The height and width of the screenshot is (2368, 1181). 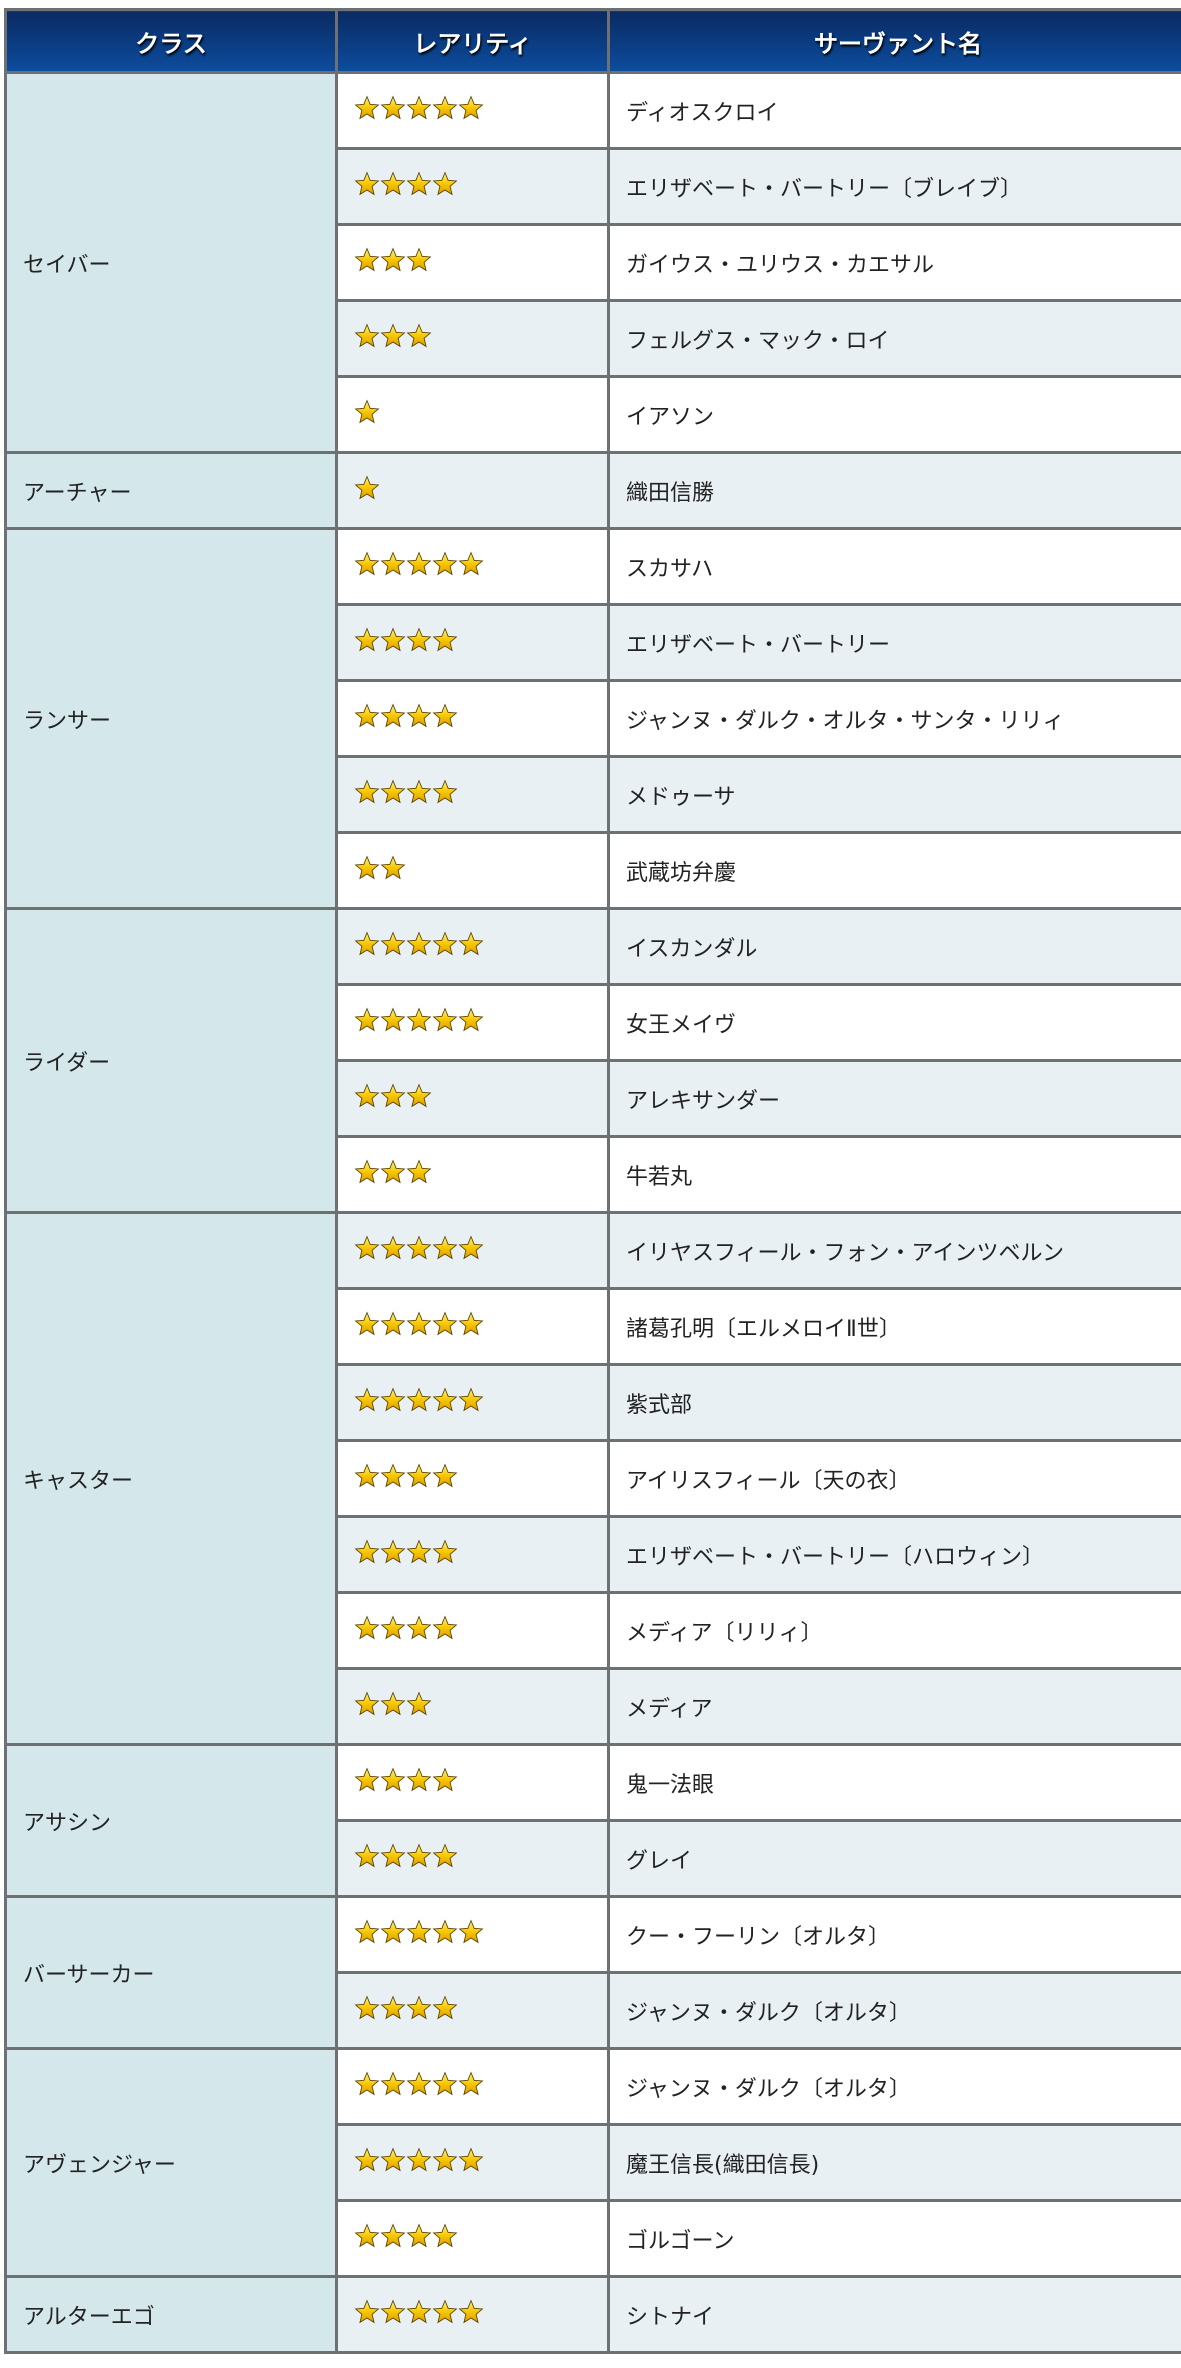 I want to click on table-row: 紫式部, so click(x=593, y=1402).